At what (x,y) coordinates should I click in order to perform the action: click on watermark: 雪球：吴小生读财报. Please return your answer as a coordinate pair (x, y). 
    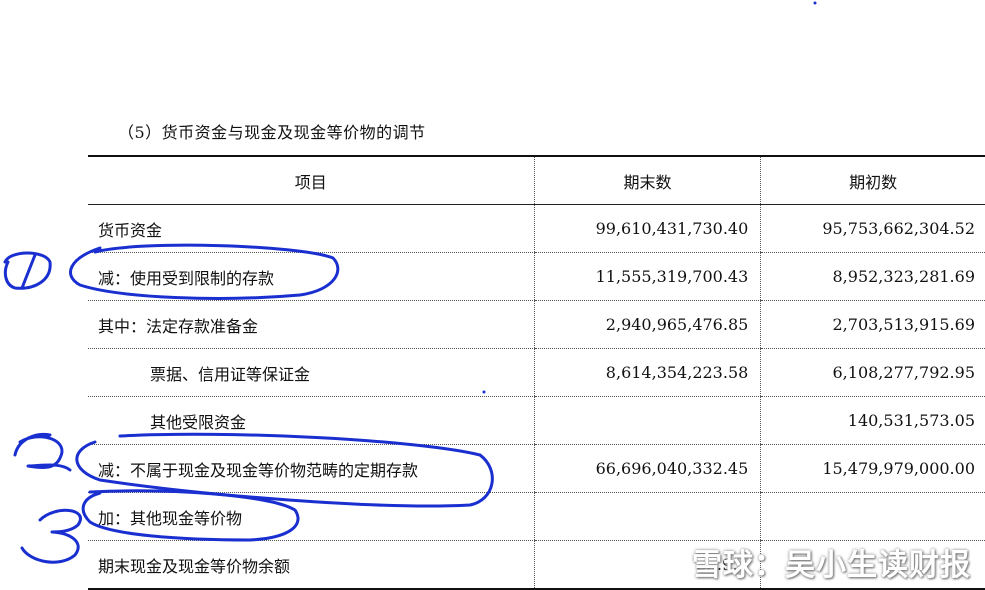
    Looking at the image, I should click on (831, 565).